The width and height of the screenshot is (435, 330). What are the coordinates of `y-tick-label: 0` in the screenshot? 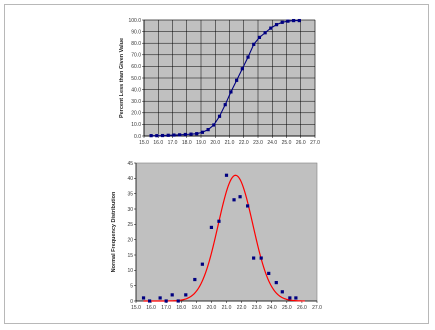 It's located at (131, 302).